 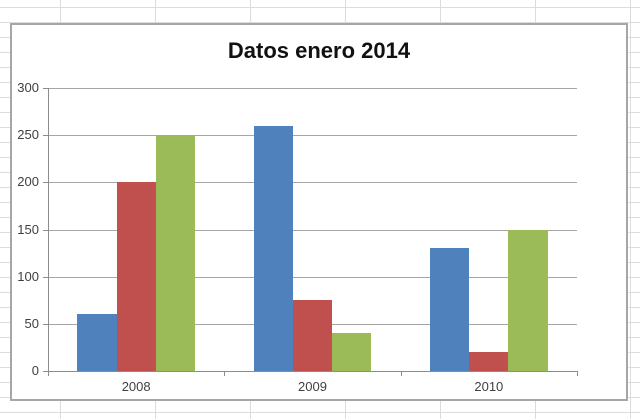 I want to click on y-axis-label: 200, so click(x=28, y=182).